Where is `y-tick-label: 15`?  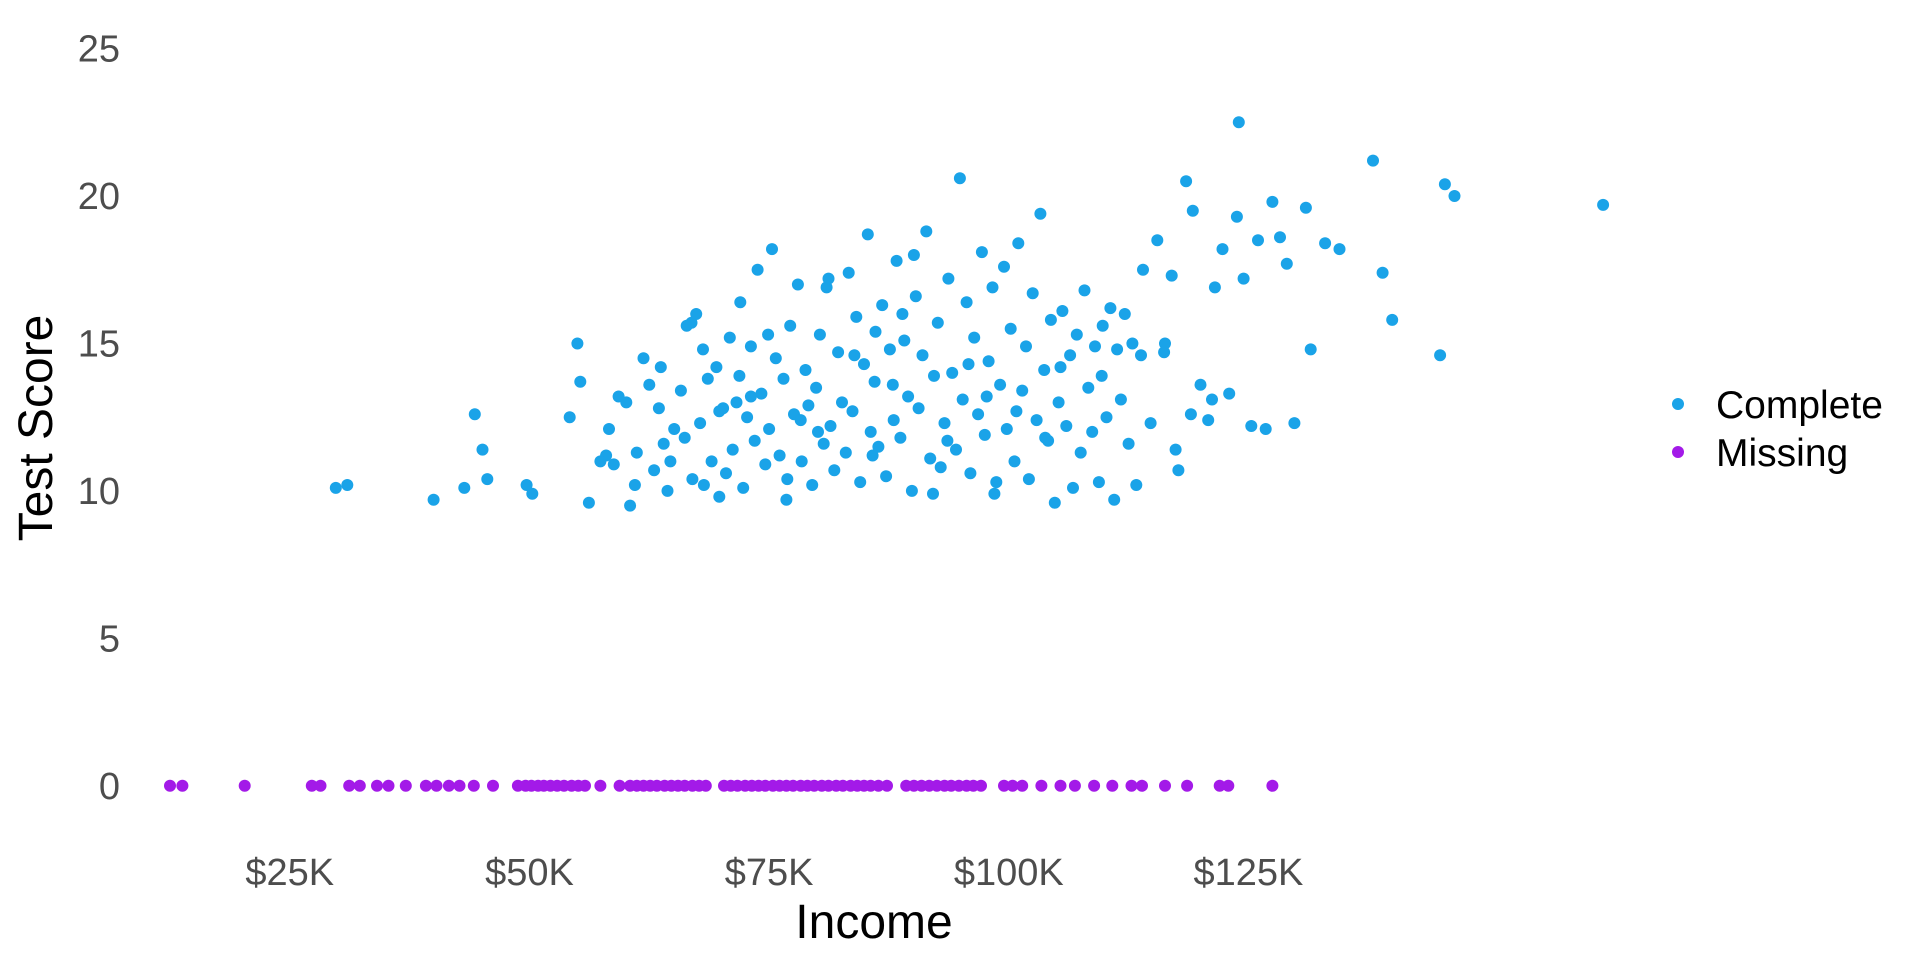
y-tick-label: 15 is located at coordinates (99, 344).